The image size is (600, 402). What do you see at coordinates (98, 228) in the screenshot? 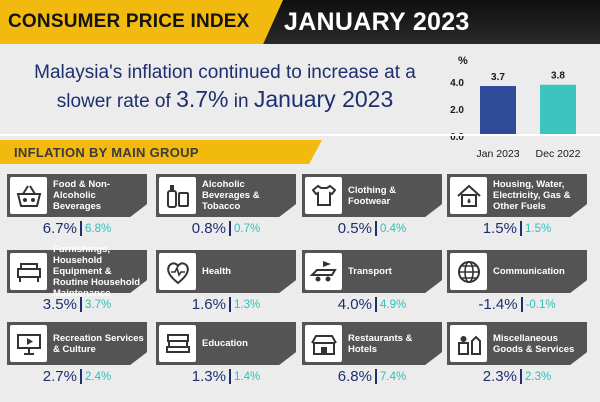
I see `group-previous-rate: 6.8%` at bounding box center [98, 228].